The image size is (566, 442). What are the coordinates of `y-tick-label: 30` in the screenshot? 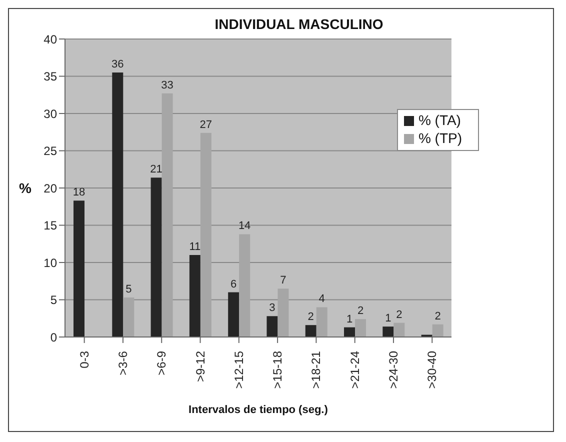 It's located at (51, 113).